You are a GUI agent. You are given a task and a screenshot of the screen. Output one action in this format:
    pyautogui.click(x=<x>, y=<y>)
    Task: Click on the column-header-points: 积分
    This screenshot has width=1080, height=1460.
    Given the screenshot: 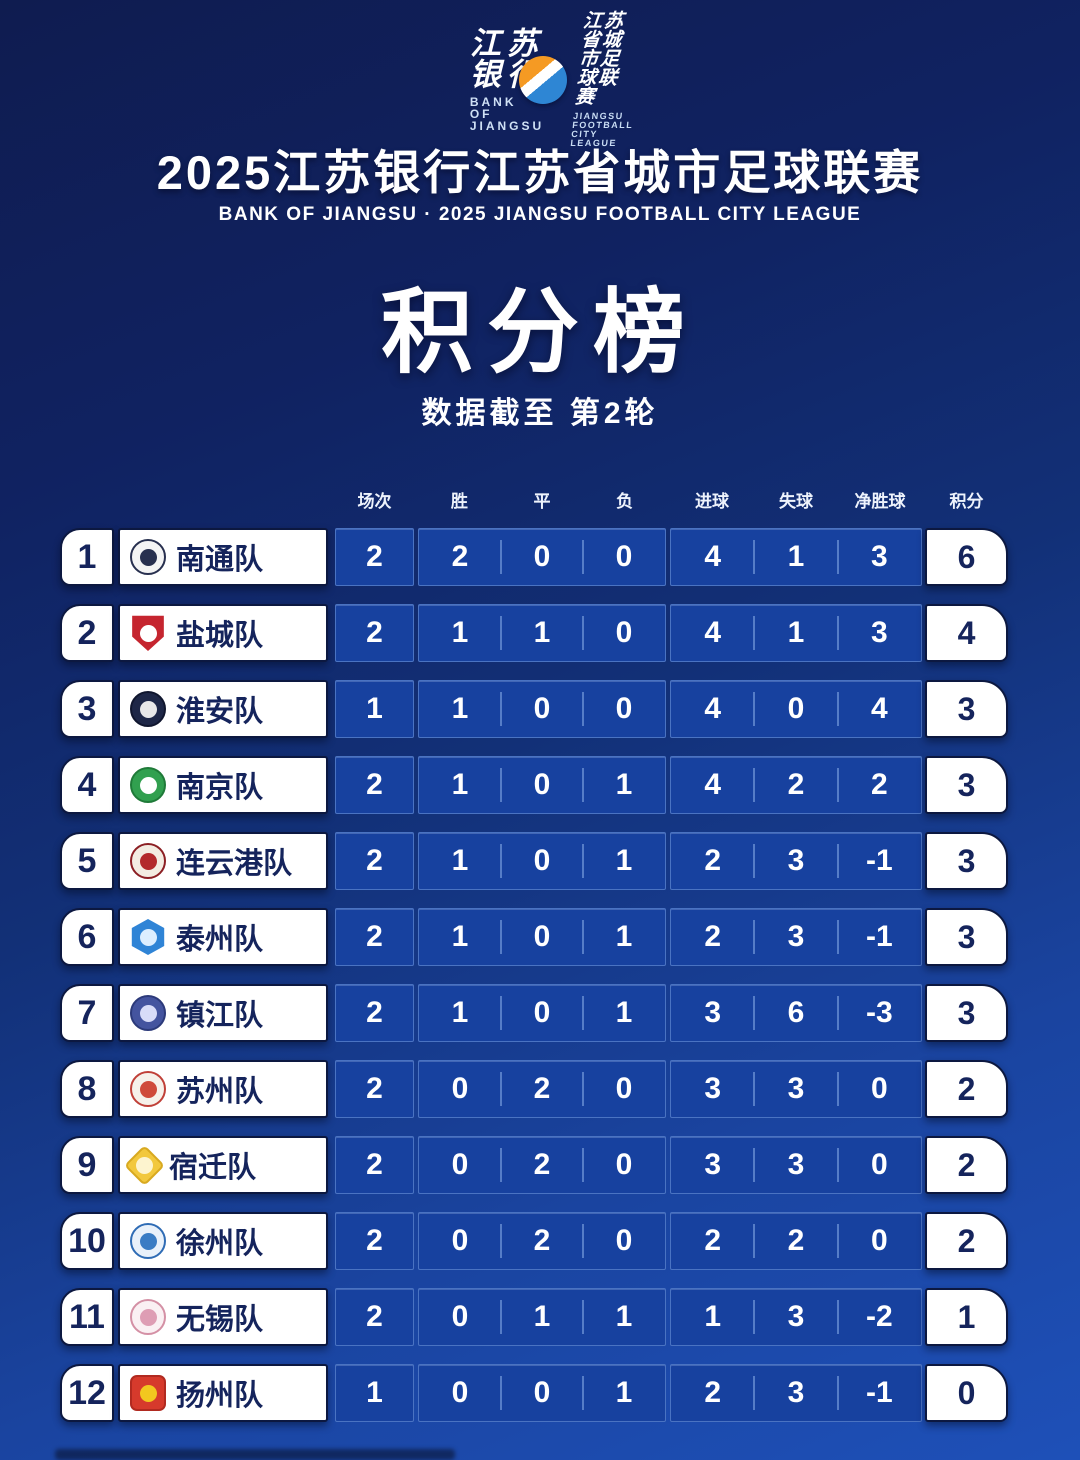 What is the action you would take?
    pyautogui.click(x=966, y=501)
    